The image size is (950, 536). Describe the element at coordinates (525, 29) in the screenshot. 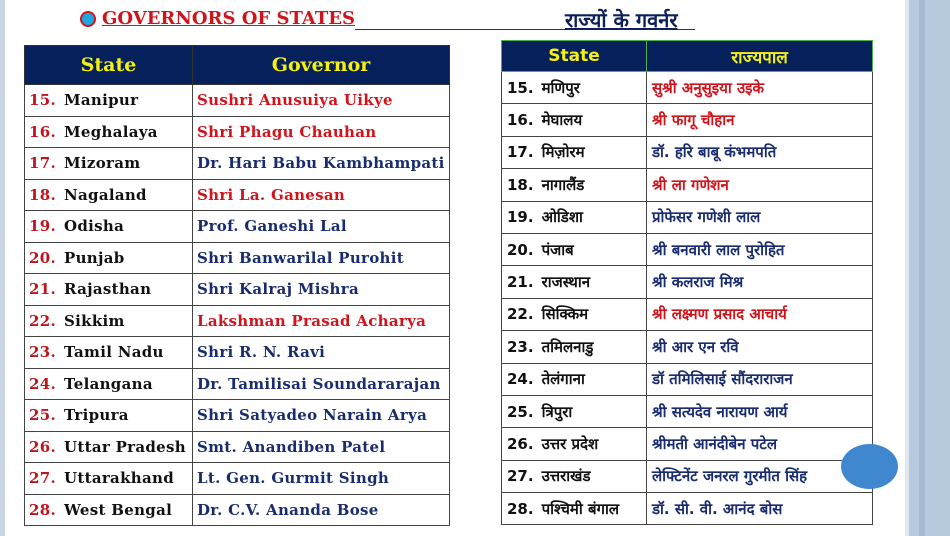

I see `title-divider` at that location.